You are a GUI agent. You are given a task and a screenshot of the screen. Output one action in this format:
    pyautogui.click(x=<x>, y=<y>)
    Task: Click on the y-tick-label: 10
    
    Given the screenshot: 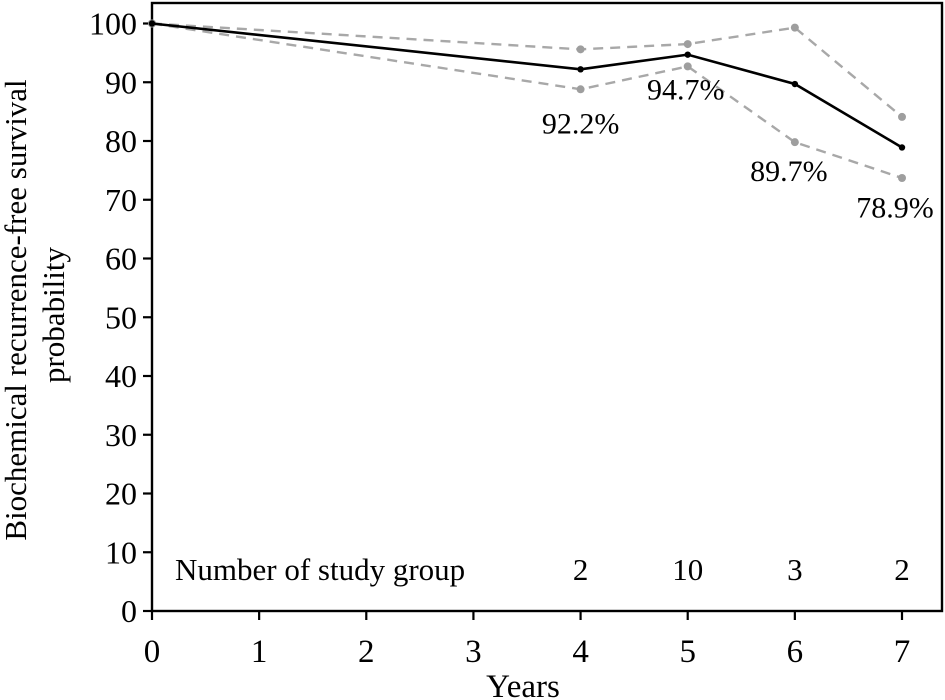 What is the action you would take?
    pyautogui.click(x=121, y=552)
    